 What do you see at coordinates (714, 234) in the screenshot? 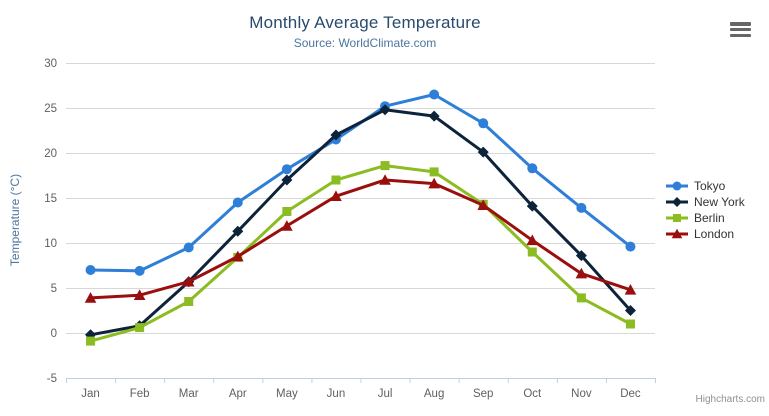
I see `legend-label: London` at bounding box center [714, 234].